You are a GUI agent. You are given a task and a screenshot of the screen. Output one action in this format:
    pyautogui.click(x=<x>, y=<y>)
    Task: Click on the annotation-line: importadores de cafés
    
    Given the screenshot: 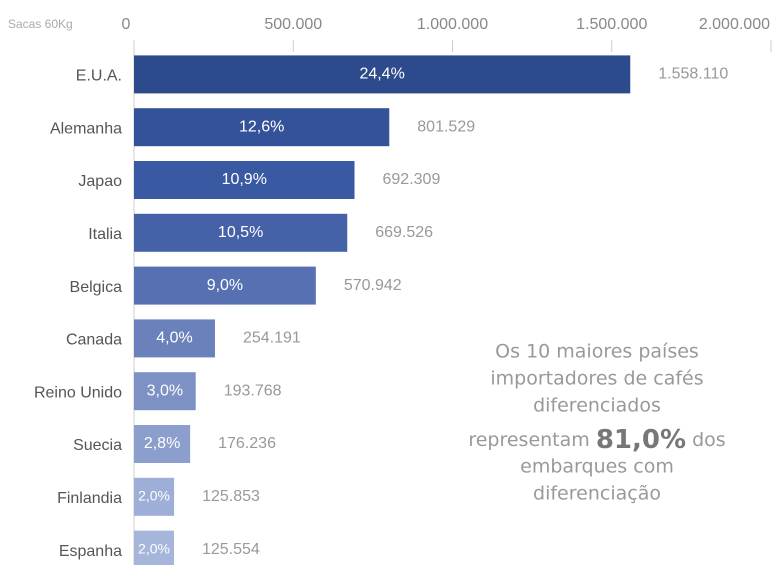 What is the action you would take?
    pyautogui.click(x=596, y=379)
    